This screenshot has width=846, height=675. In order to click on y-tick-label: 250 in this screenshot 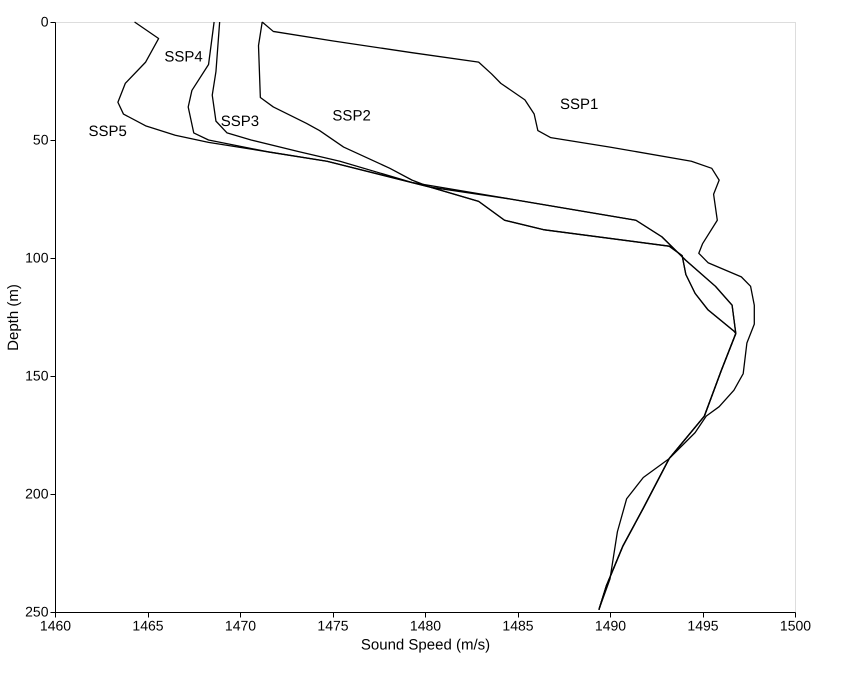, I will do `click(37, 612)`.